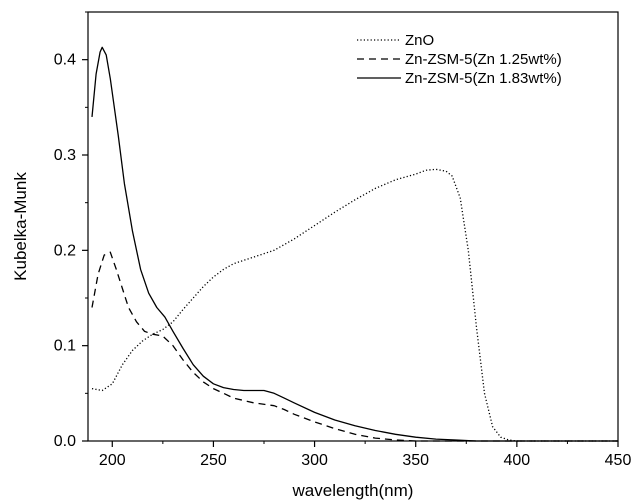 The height and width of the screenshot is (503, 635). Describe the element at coordinates (65, 155) in the screenshot. I see `y-tick-label: 0.3` at that location.